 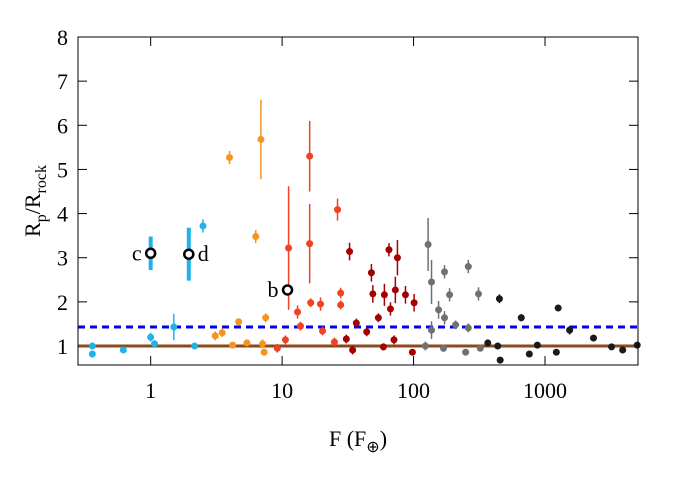 What do you see at coordinates (282, 390) in the screenshot?
I see `x-tick-label: 10` at bounding box center [282, 390].